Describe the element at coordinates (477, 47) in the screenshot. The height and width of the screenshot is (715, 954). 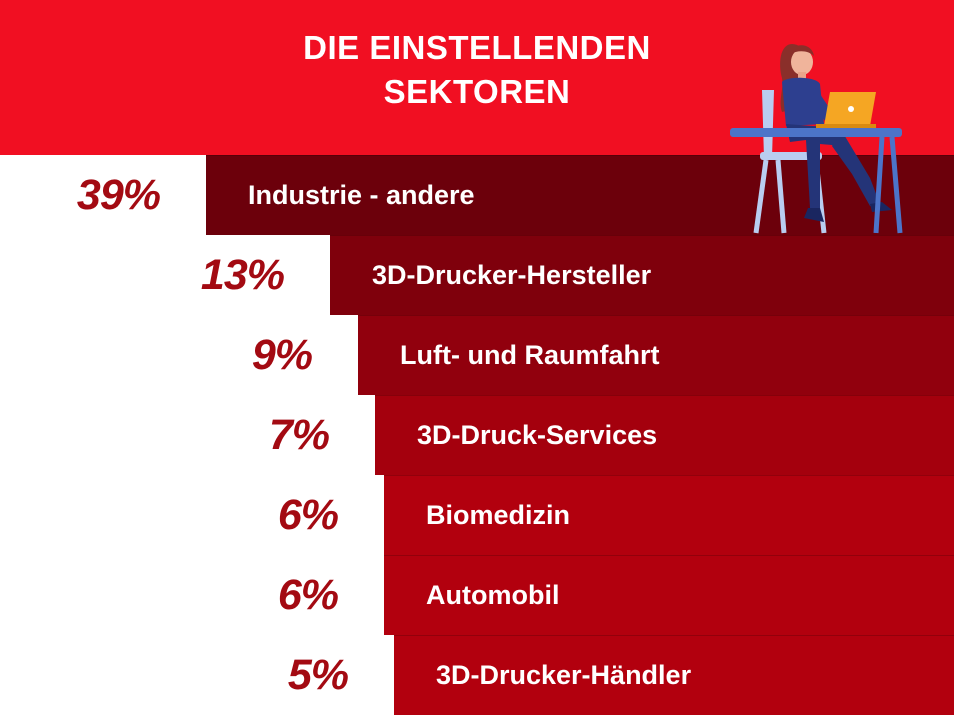
I see `title-line-1: DIE EINSTELLENDEN` at that location.